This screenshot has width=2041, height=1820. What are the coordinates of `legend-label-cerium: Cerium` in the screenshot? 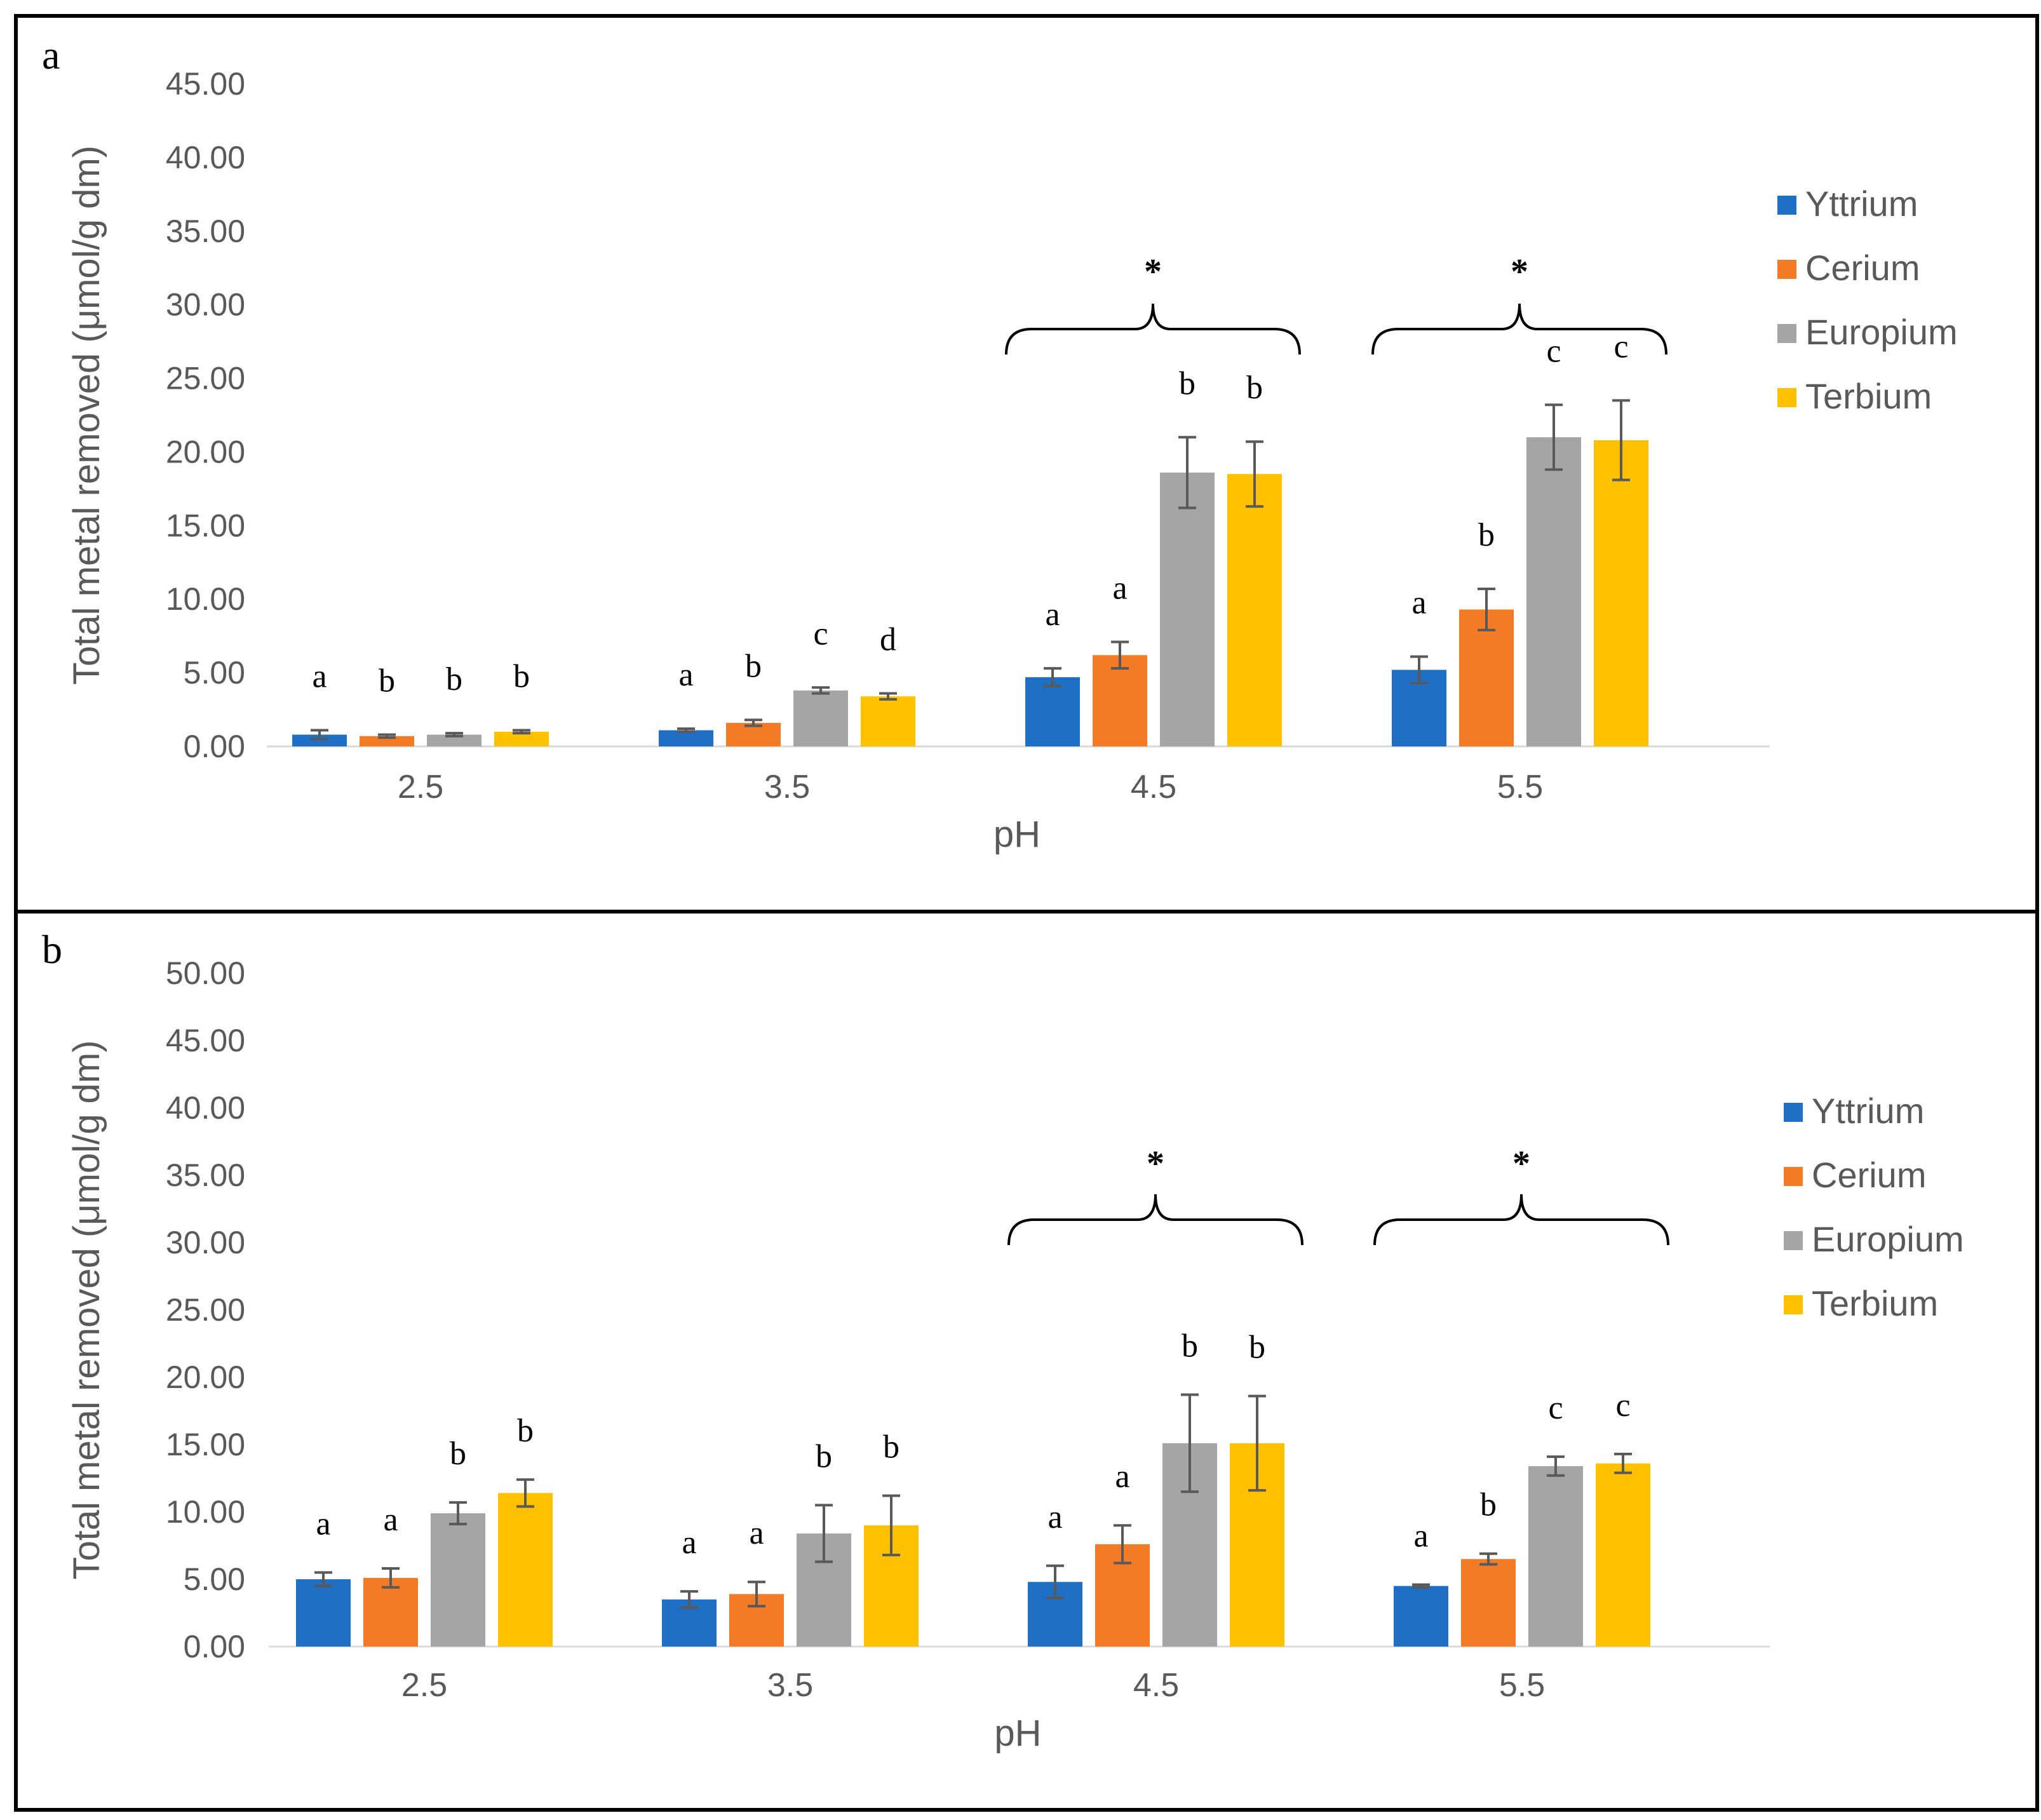 It's located at (1869, 1175).